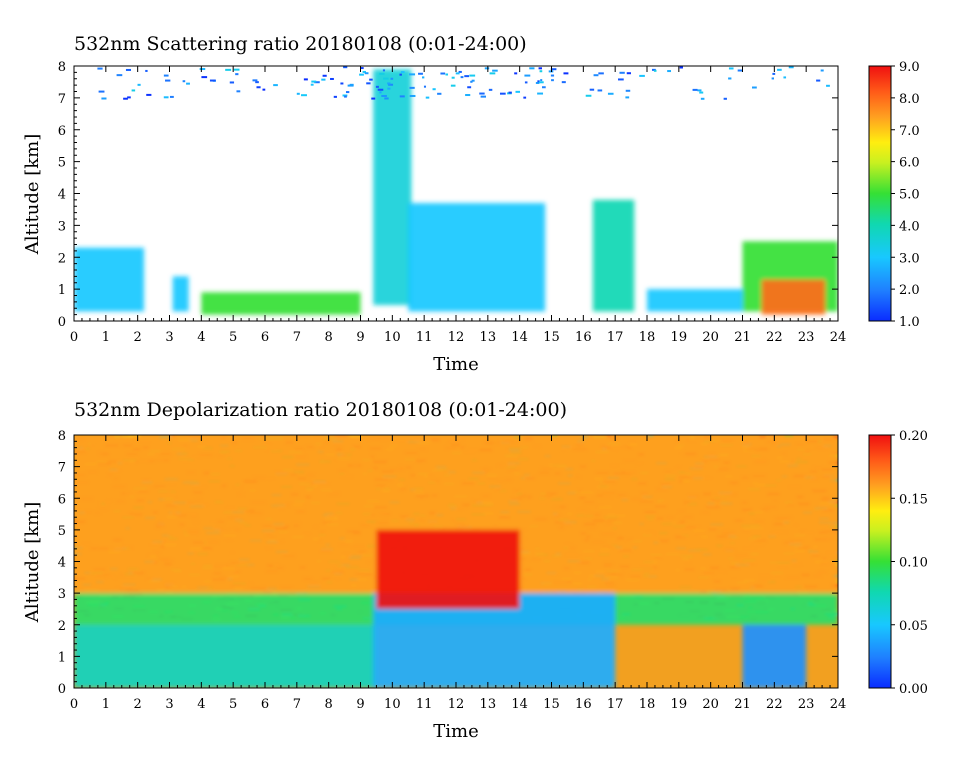  What do you see at coordinates (742, 704) in the screenshot?
I see `x-tick-label: 21` at bounding box center [742, 704].